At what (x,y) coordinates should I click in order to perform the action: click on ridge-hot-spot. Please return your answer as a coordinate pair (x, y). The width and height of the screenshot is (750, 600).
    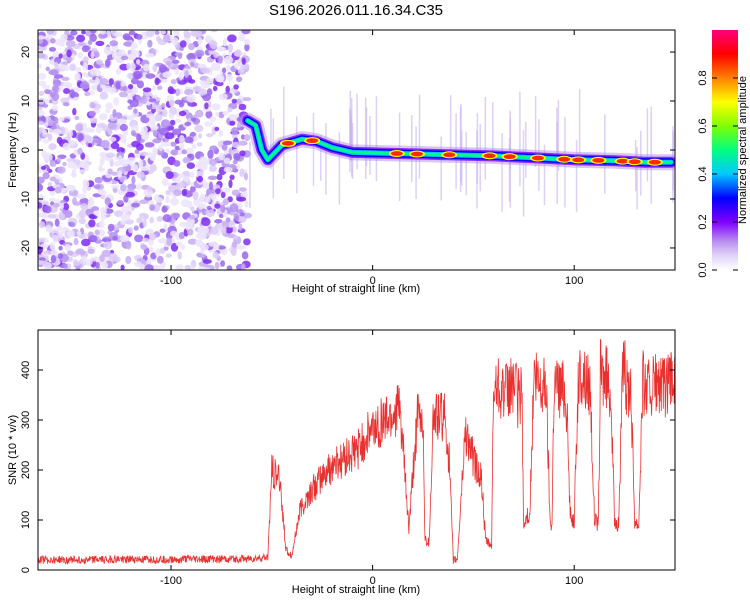
    Looking at the image, I should click on (396, 153).